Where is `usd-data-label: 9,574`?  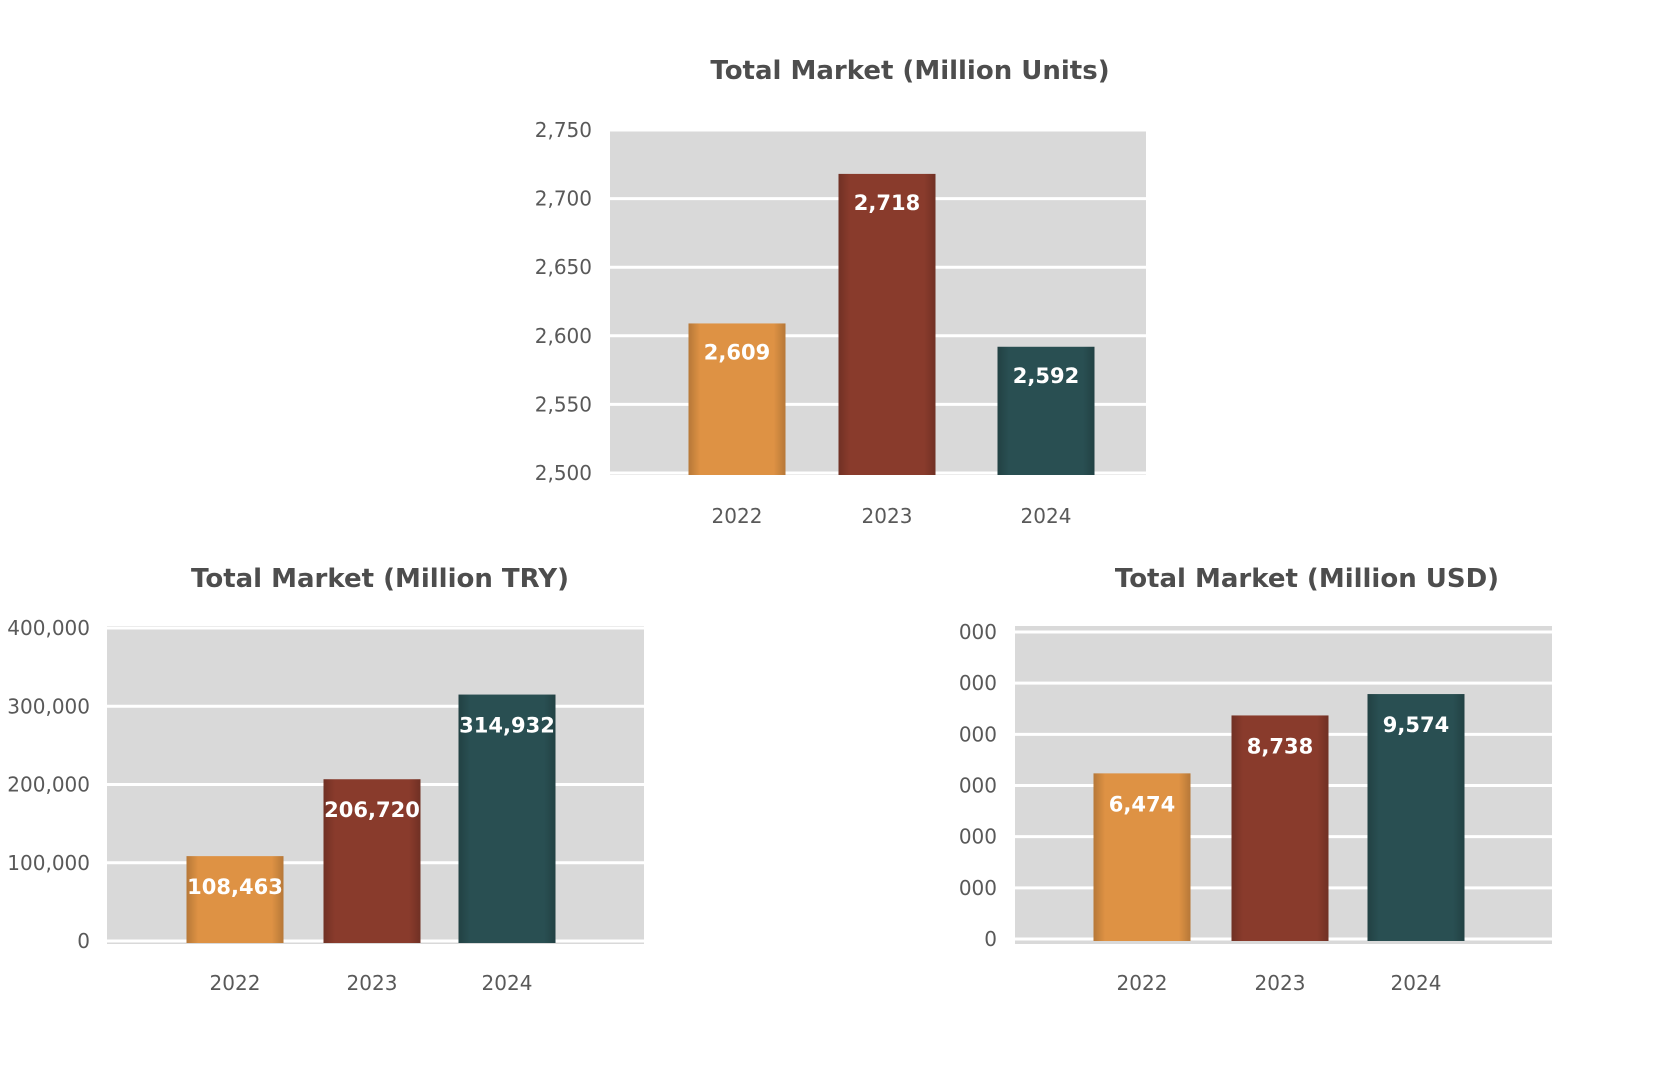 usd-data-label: 9,574 is located at coordinates (1416, 725).